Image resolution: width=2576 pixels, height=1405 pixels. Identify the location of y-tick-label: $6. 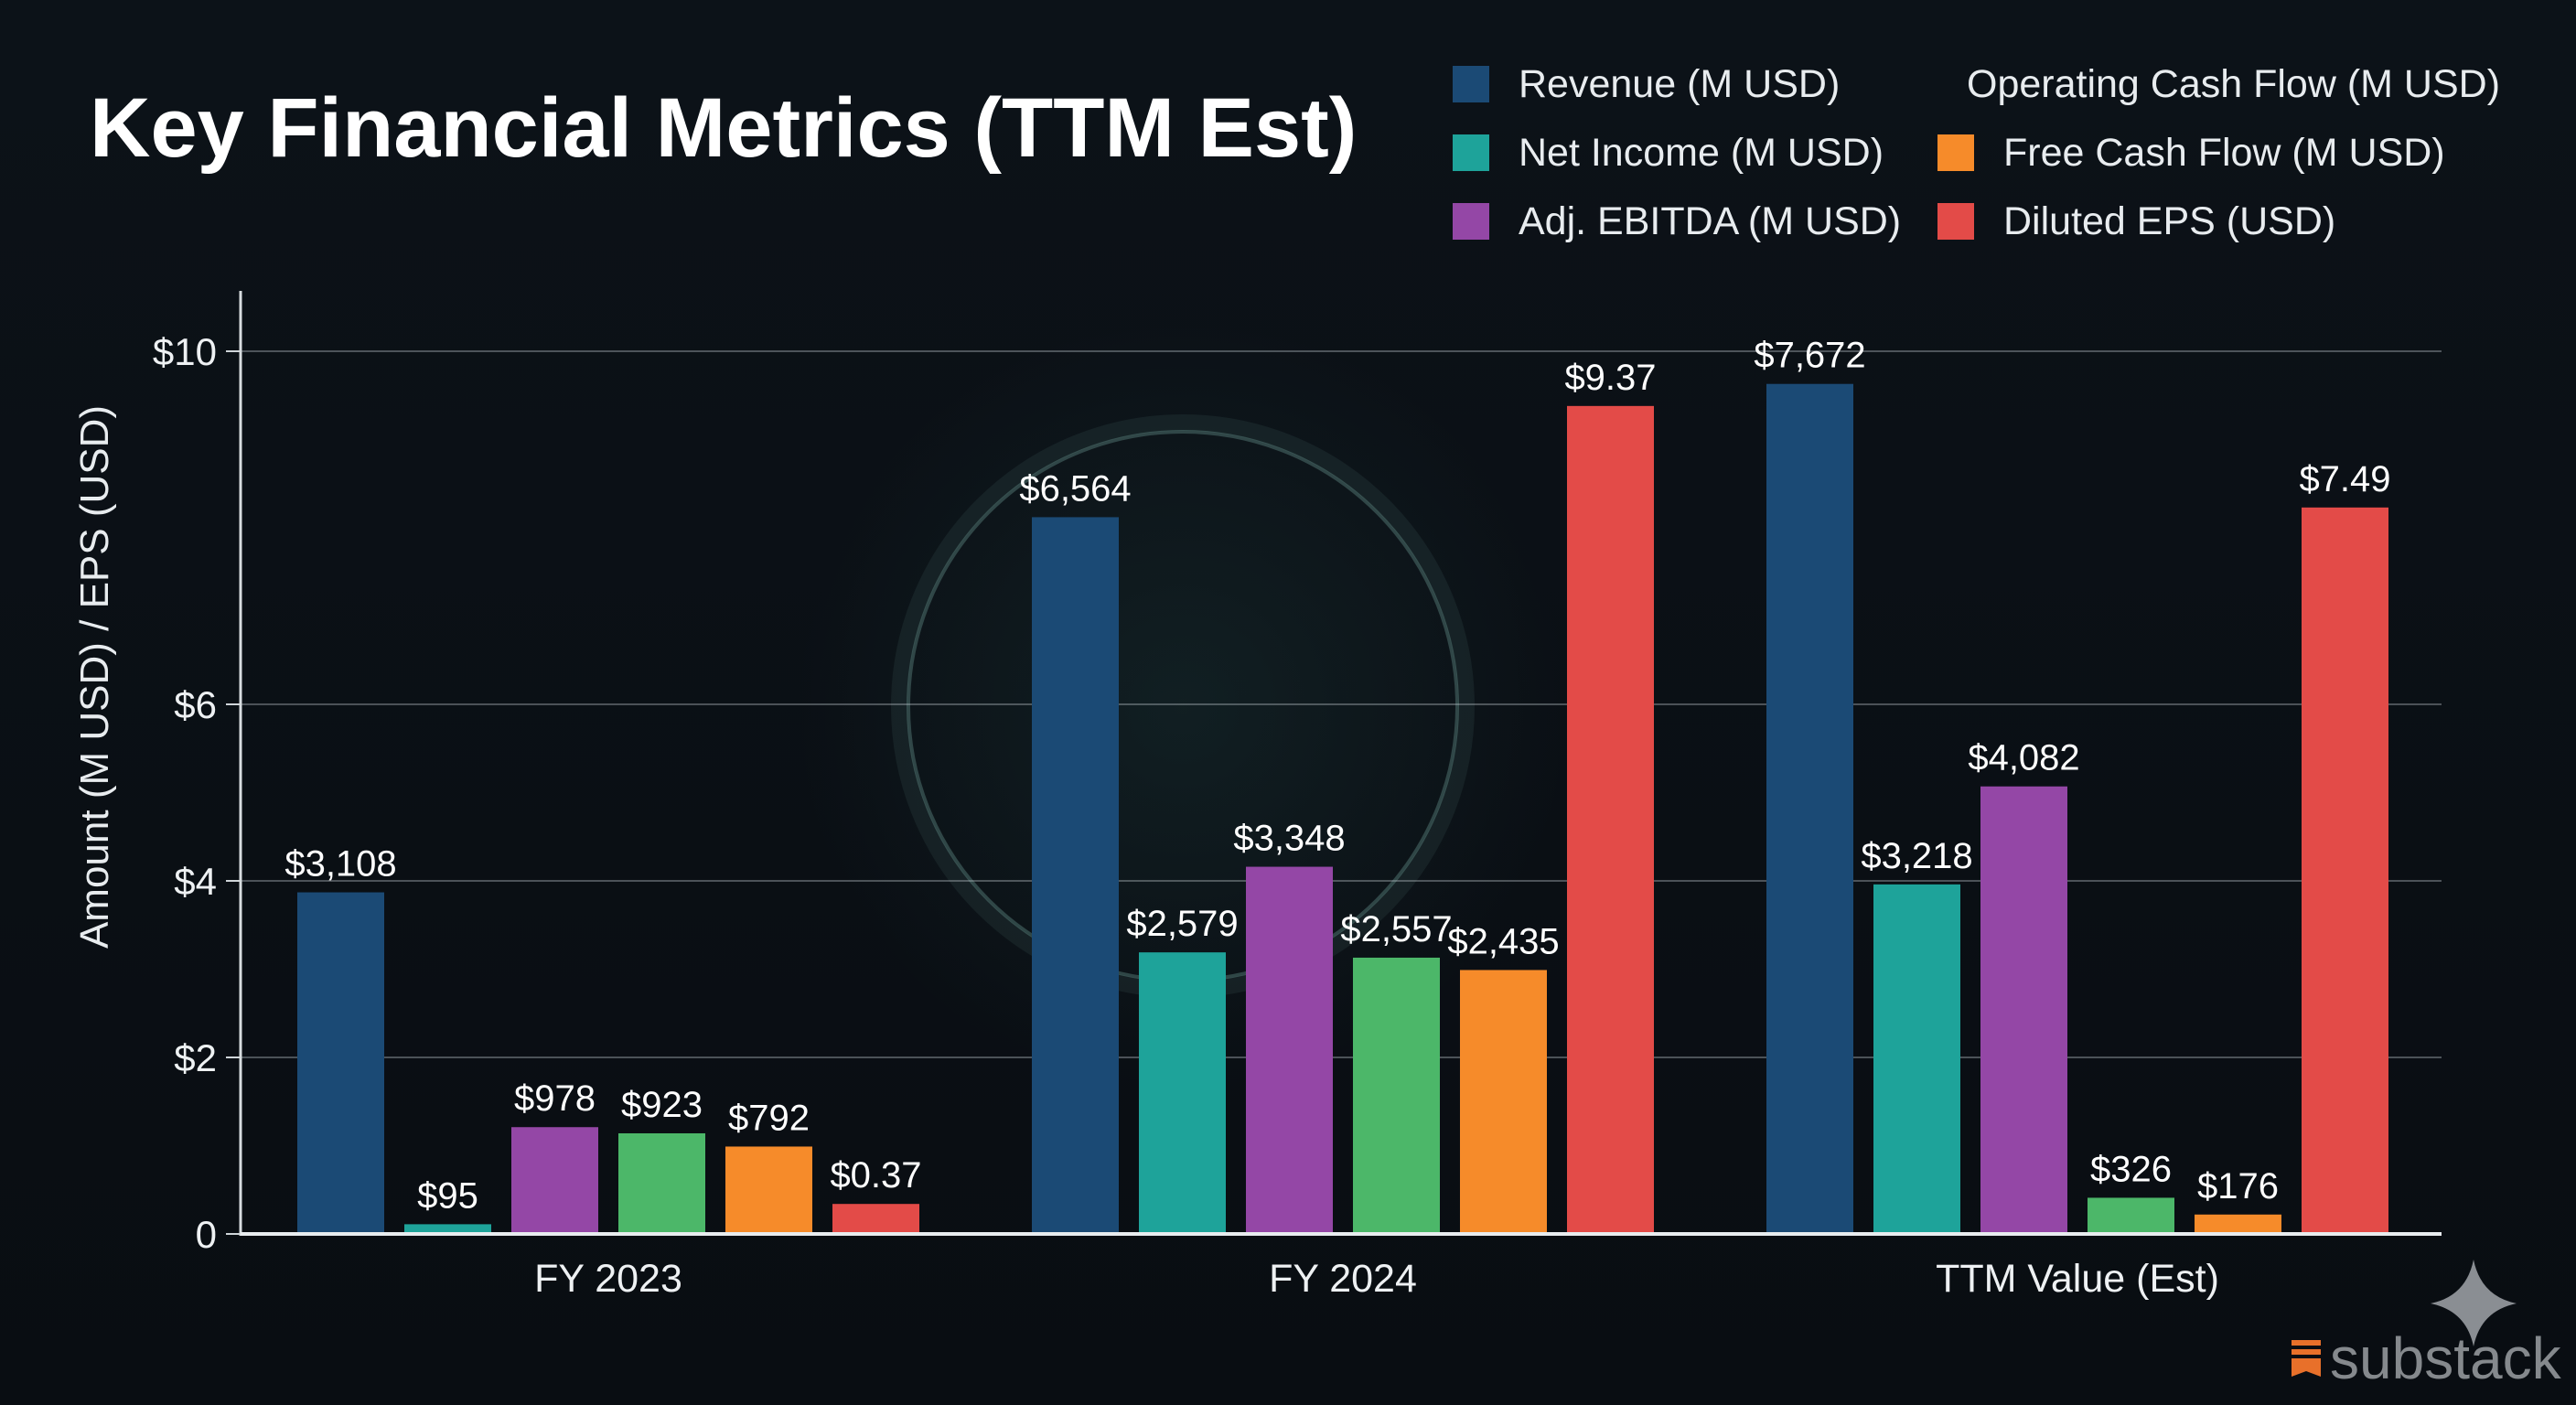
(195, 704).